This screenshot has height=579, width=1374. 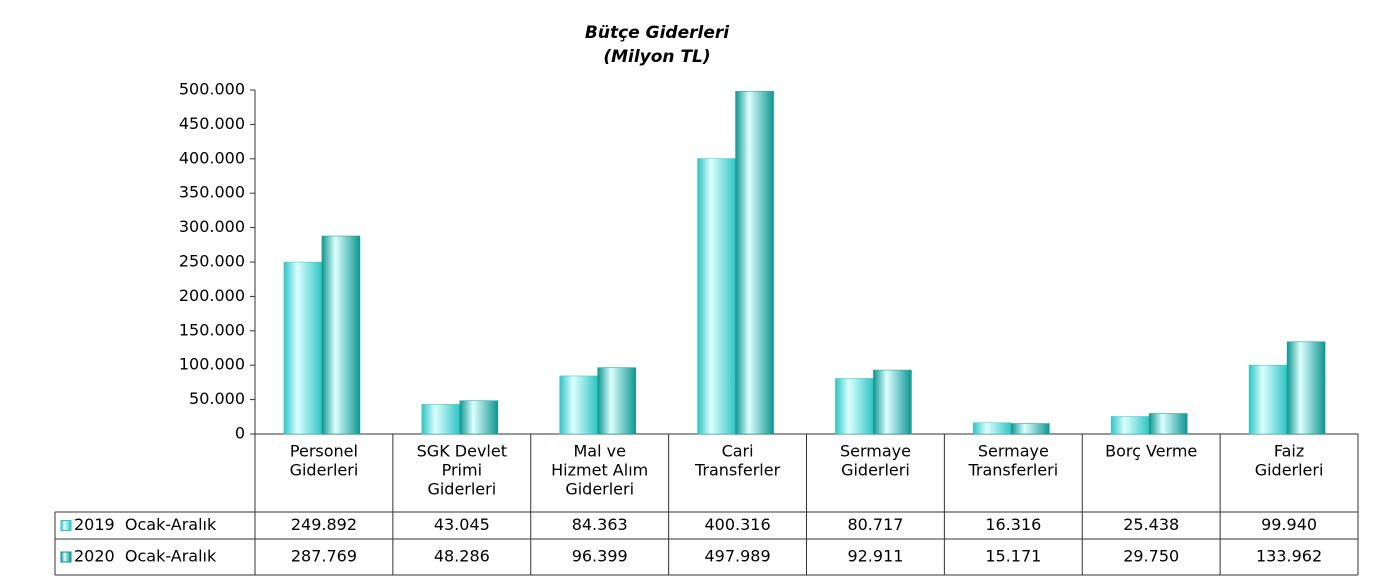 What do you see at coordinates (212, 295) in the screenshot?
I see `y-tick-label: 200.000` at bounding box center [212, 295].